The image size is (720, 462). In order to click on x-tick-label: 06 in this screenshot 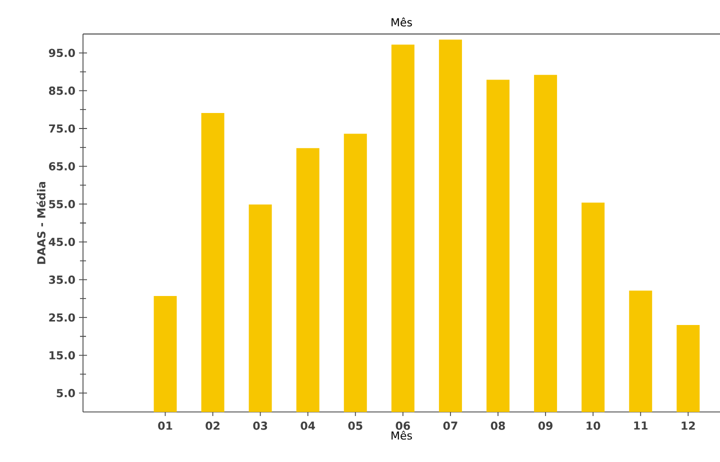, I will do `click(403, 426)`.